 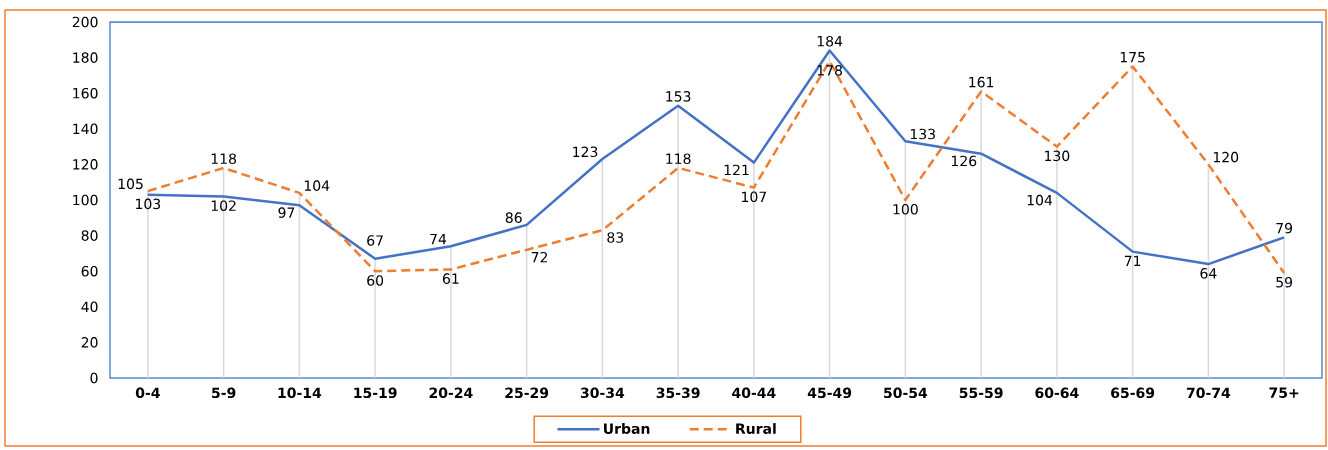 What do you see at coordinates (981, 393) in the screenshot?
I see `x-tick-label: 55-59` at bounding box center [981, 393].